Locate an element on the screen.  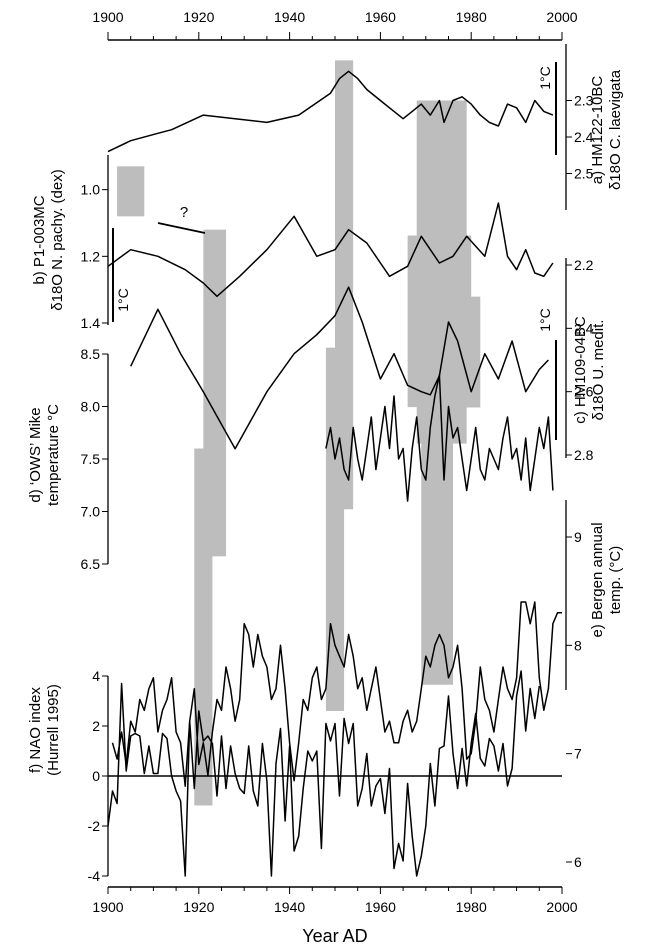
series-line-f is located at coordinates (324, 773).